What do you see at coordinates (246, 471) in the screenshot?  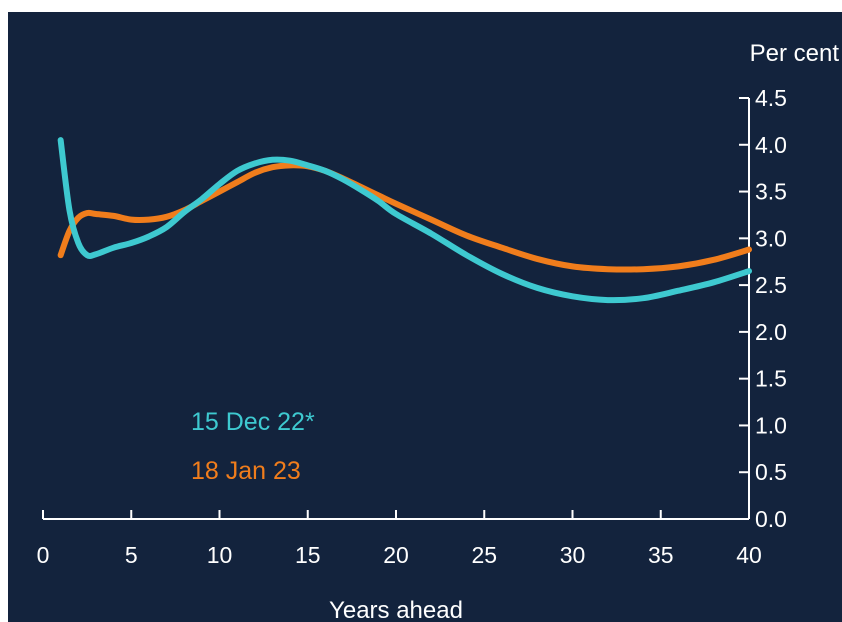 I see `legend-entry-18-jan-23: 18 Jan 23` at bounding box center [246, 471].